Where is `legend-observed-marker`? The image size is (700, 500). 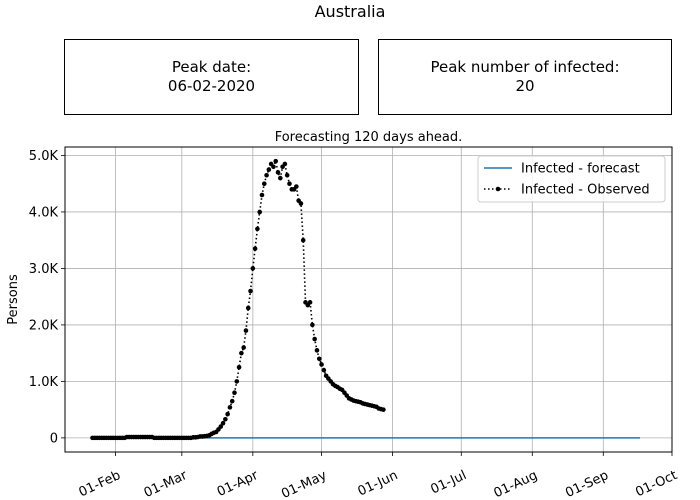 legend-observed-marker is located at coordinates (498, 189).